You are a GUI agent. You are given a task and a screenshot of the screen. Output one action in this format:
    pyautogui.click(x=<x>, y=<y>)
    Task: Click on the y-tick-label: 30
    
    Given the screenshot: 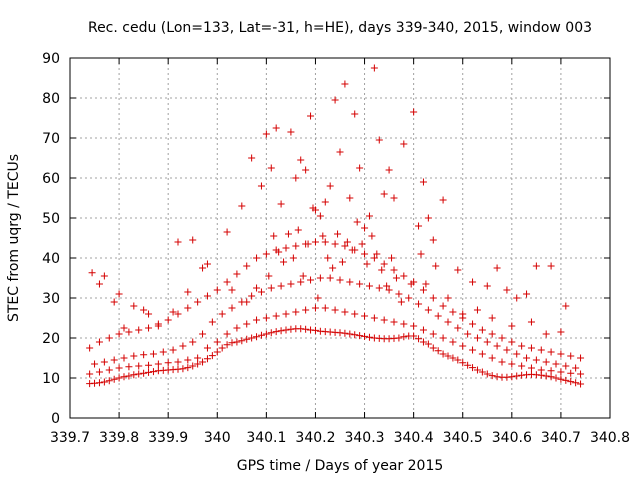 What is the action you would take?
    pyautogui.click(x=51, y=299)
    